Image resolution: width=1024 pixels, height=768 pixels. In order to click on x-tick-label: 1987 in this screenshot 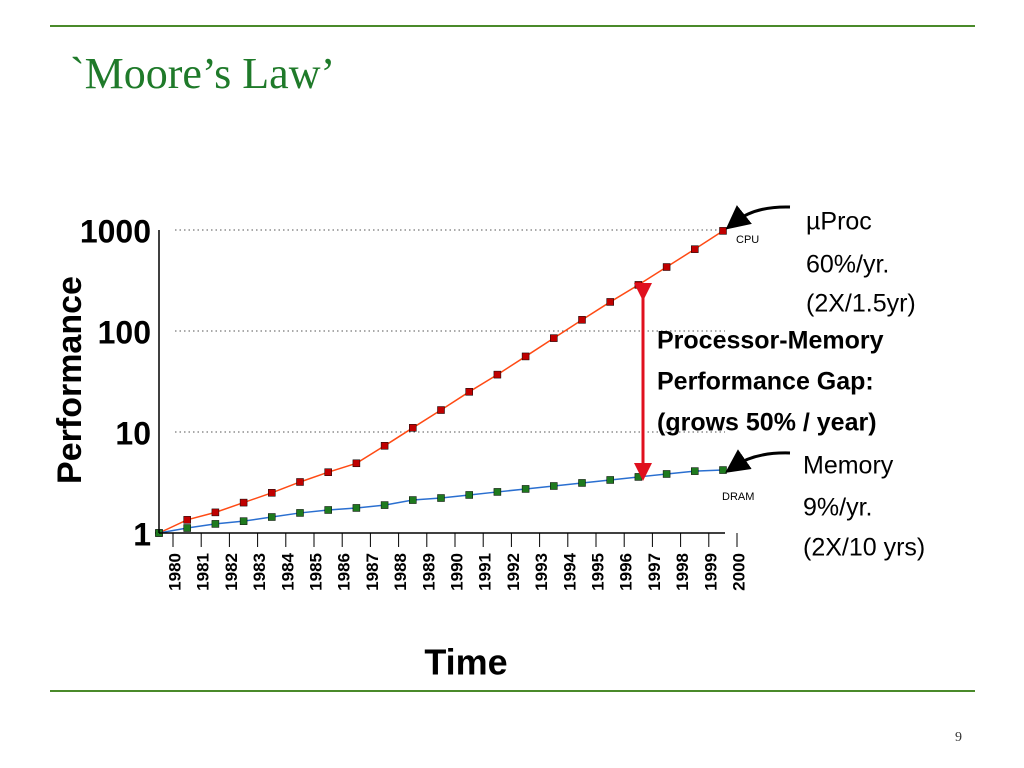, I will do `click(372, 572)`.